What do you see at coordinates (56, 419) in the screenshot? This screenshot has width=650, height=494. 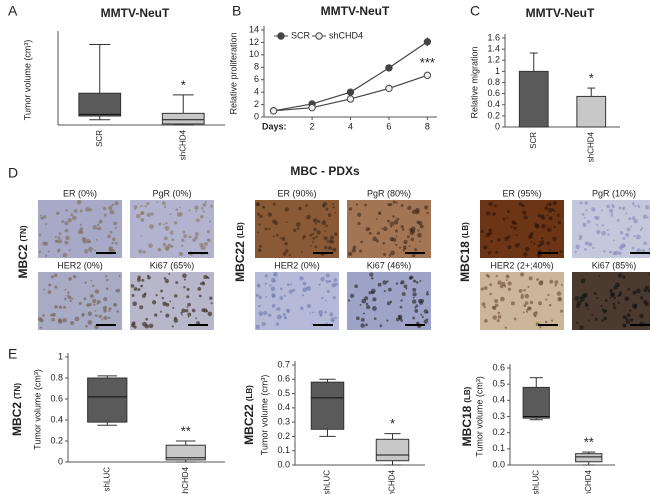 I see `y-tick-label: 0.4` at bounding box center [56, 419].